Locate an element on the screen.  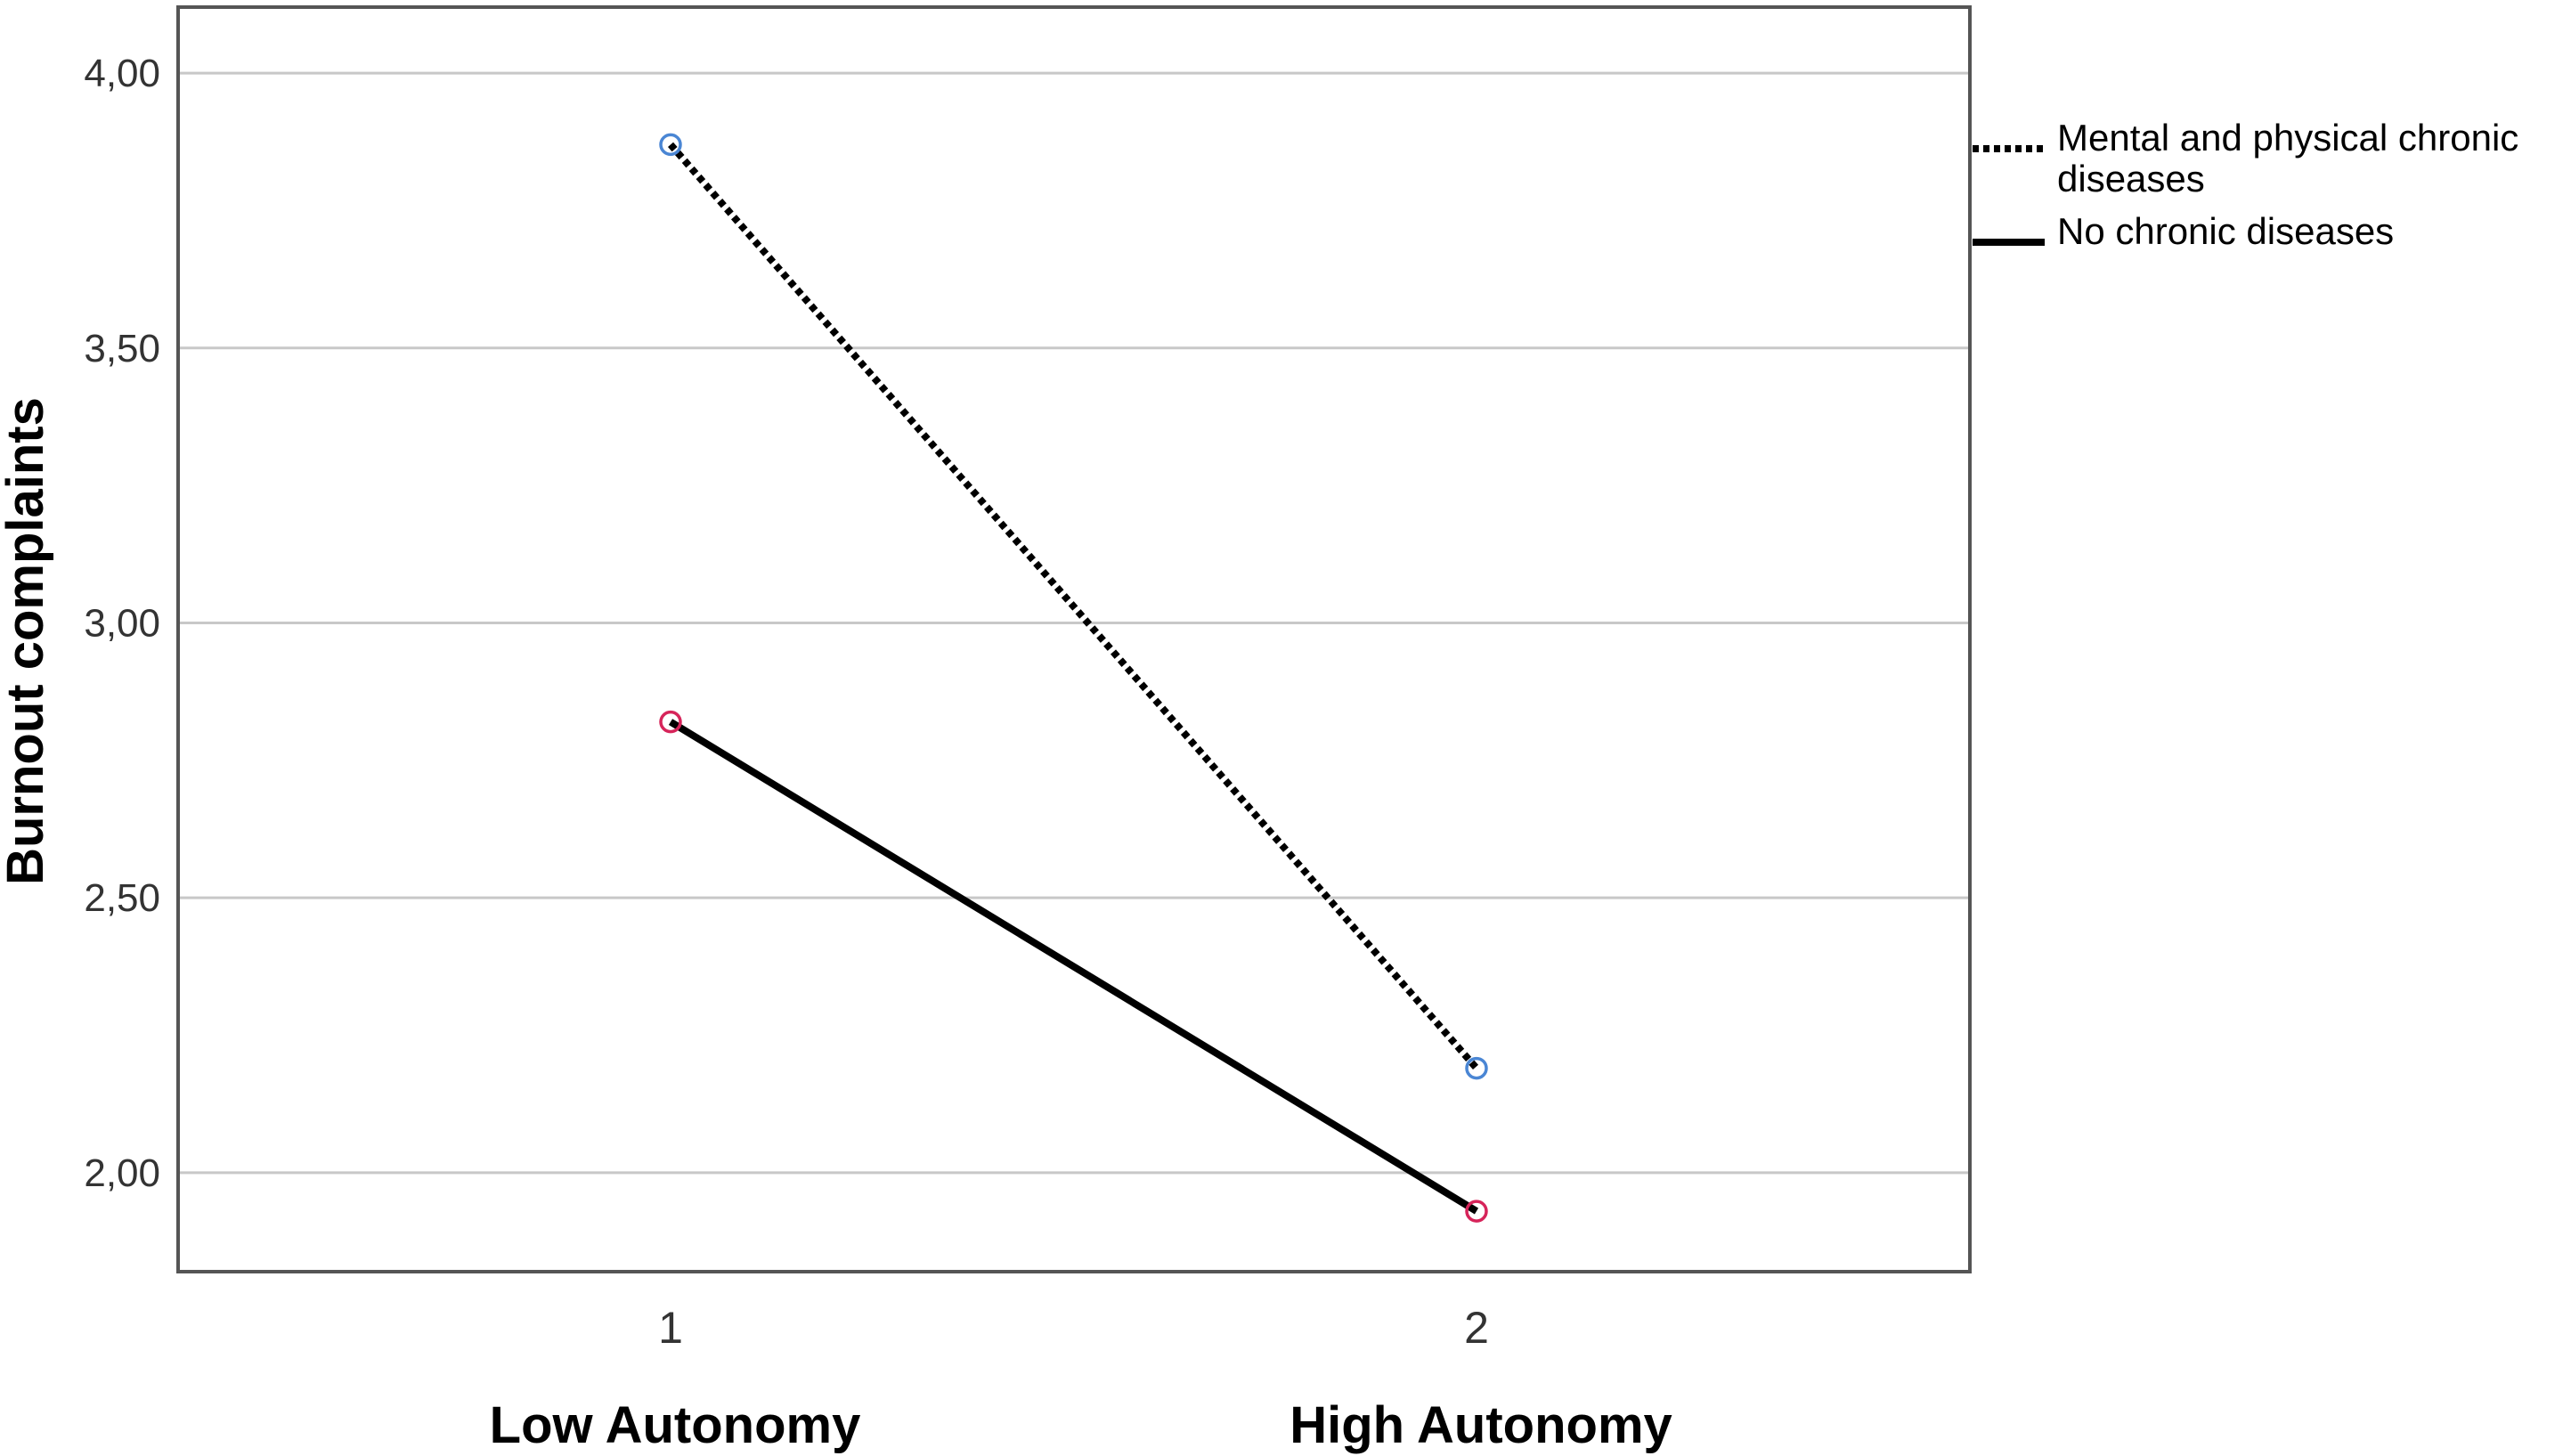
legend-label: No chronic diseases is located at coordinates (2226, 231).